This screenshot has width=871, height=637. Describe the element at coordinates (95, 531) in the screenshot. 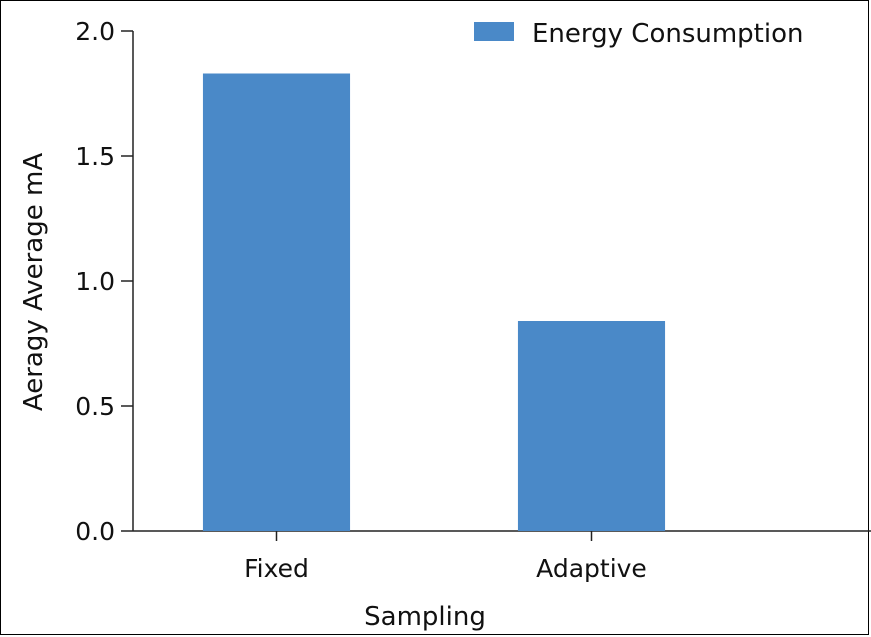

I see `y-tick-label: 0.0` at that location.